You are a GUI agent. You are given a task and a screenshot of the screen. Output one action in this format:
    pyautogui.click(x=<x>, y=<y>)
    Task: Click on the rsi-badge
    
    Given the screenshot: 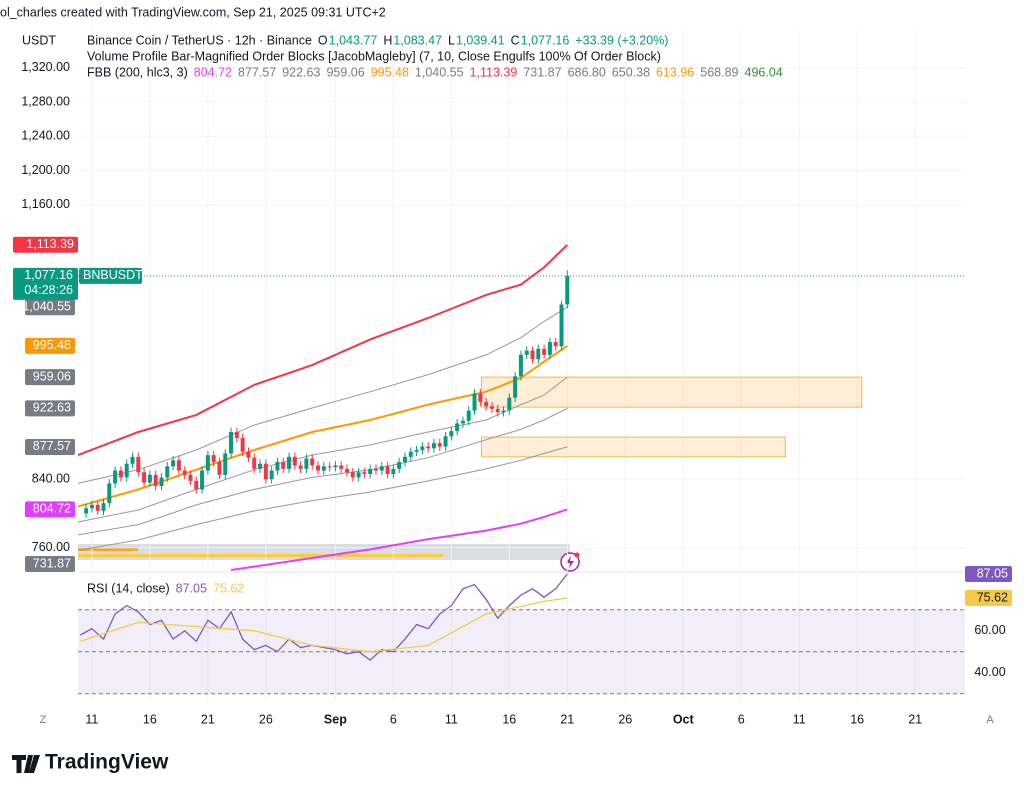 What is the action you would take?
    pyautogui.click(x=988, y=573)
    